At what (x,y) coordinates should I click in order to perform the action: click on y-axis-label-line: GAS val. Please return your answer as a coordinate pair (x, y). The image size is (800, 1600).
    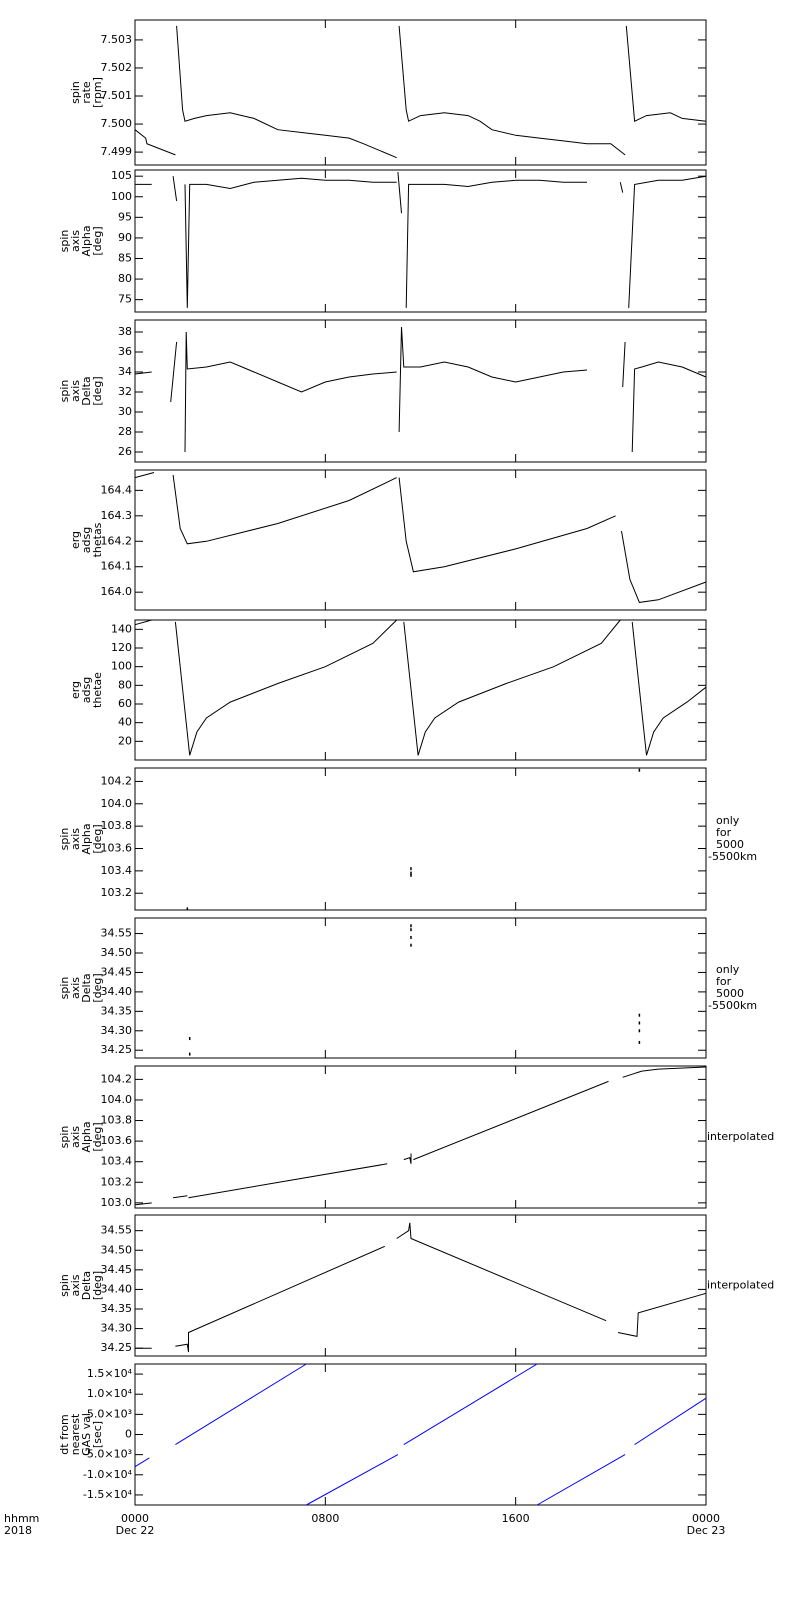
    Looking at the image, I should click on (86, 1434).